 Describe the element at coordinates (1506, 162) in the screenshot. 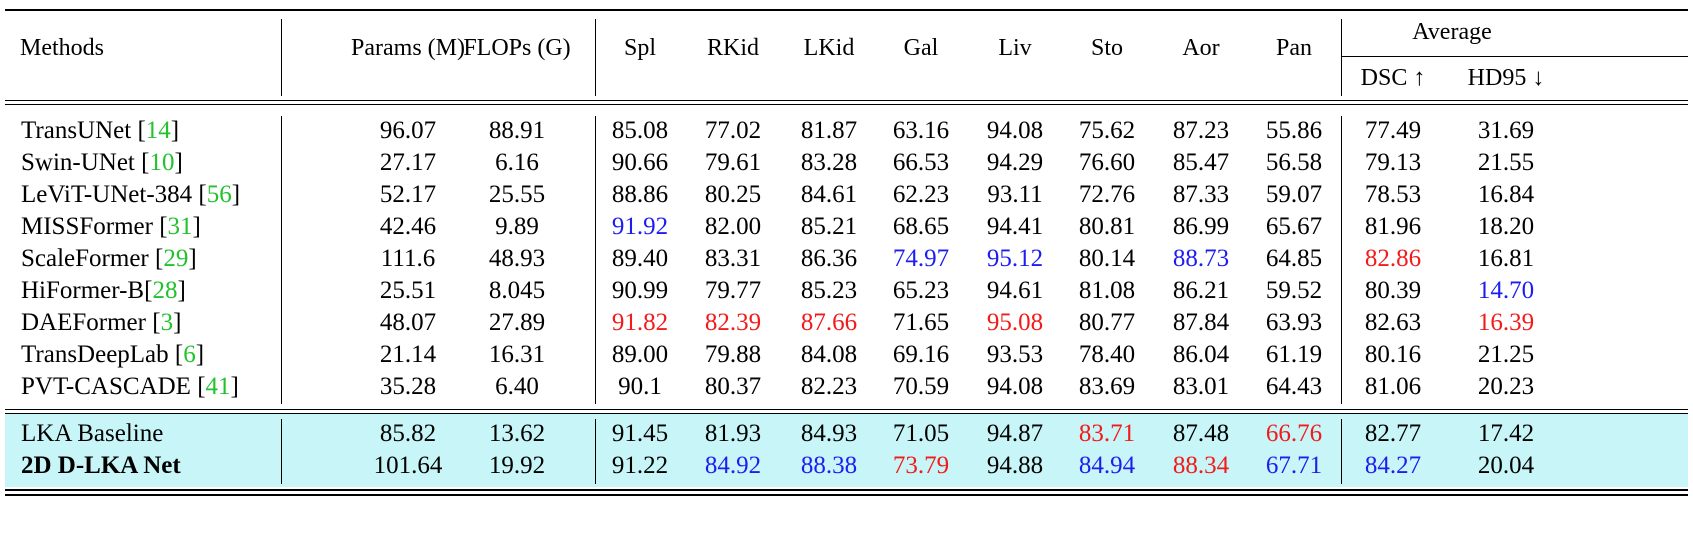

I see `score-cell: 21.55` at that location.